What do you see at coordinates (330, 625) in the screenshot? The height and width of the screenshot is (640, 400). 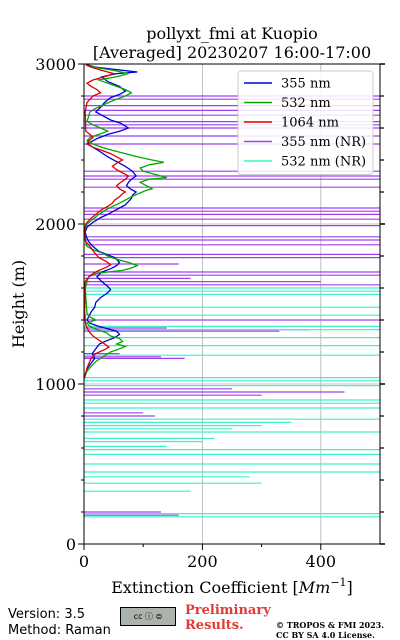 I see `copyright-line-1: © TROPOS & FMI 2023.` at bounding box center [330, 625].